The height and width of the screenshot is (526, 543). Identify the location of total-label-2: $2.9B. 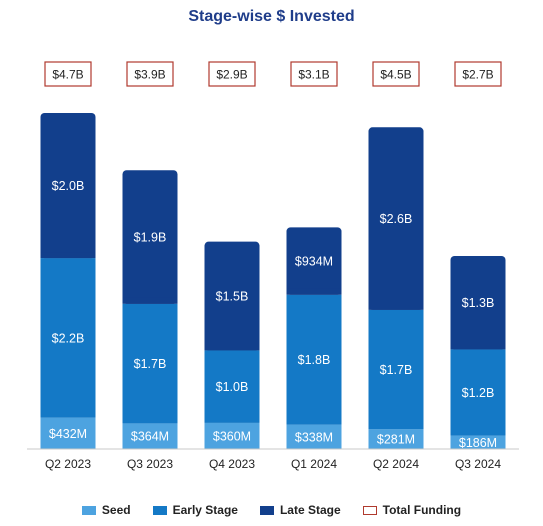
(231, 75).